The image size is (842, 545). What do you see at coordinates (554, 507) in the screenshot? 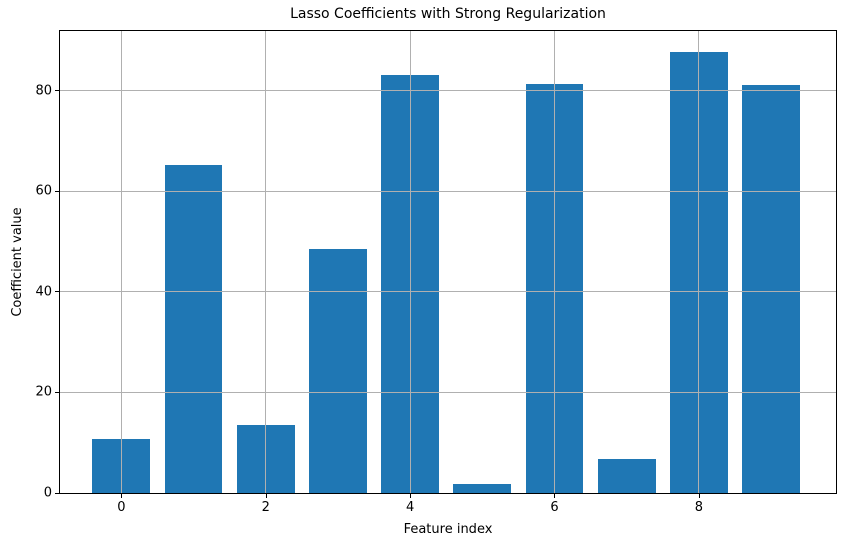
I see `x-tick-label: 6` at bounding box center [554, 507].